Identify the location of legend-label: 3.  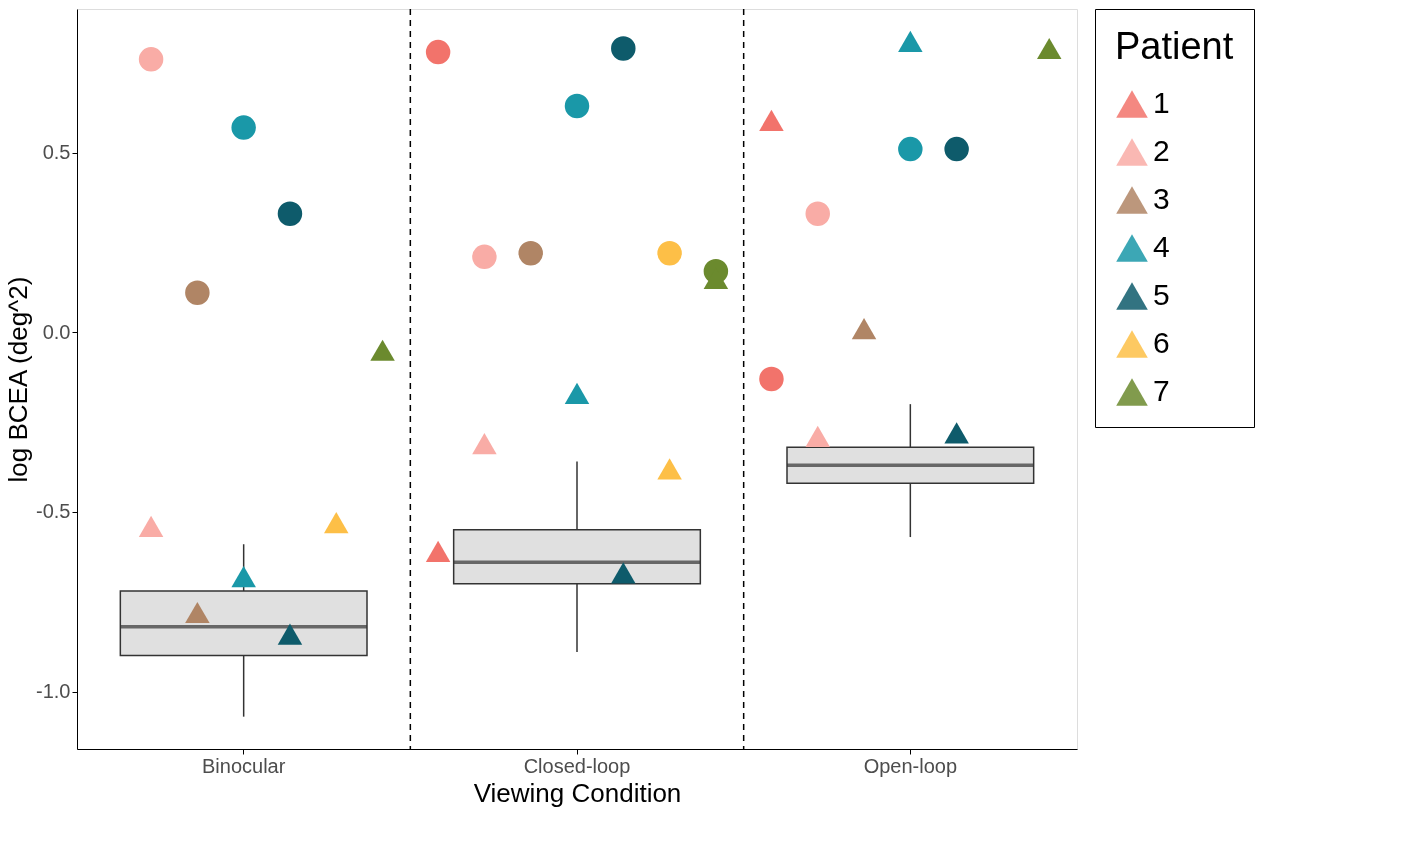
(1161, 198).